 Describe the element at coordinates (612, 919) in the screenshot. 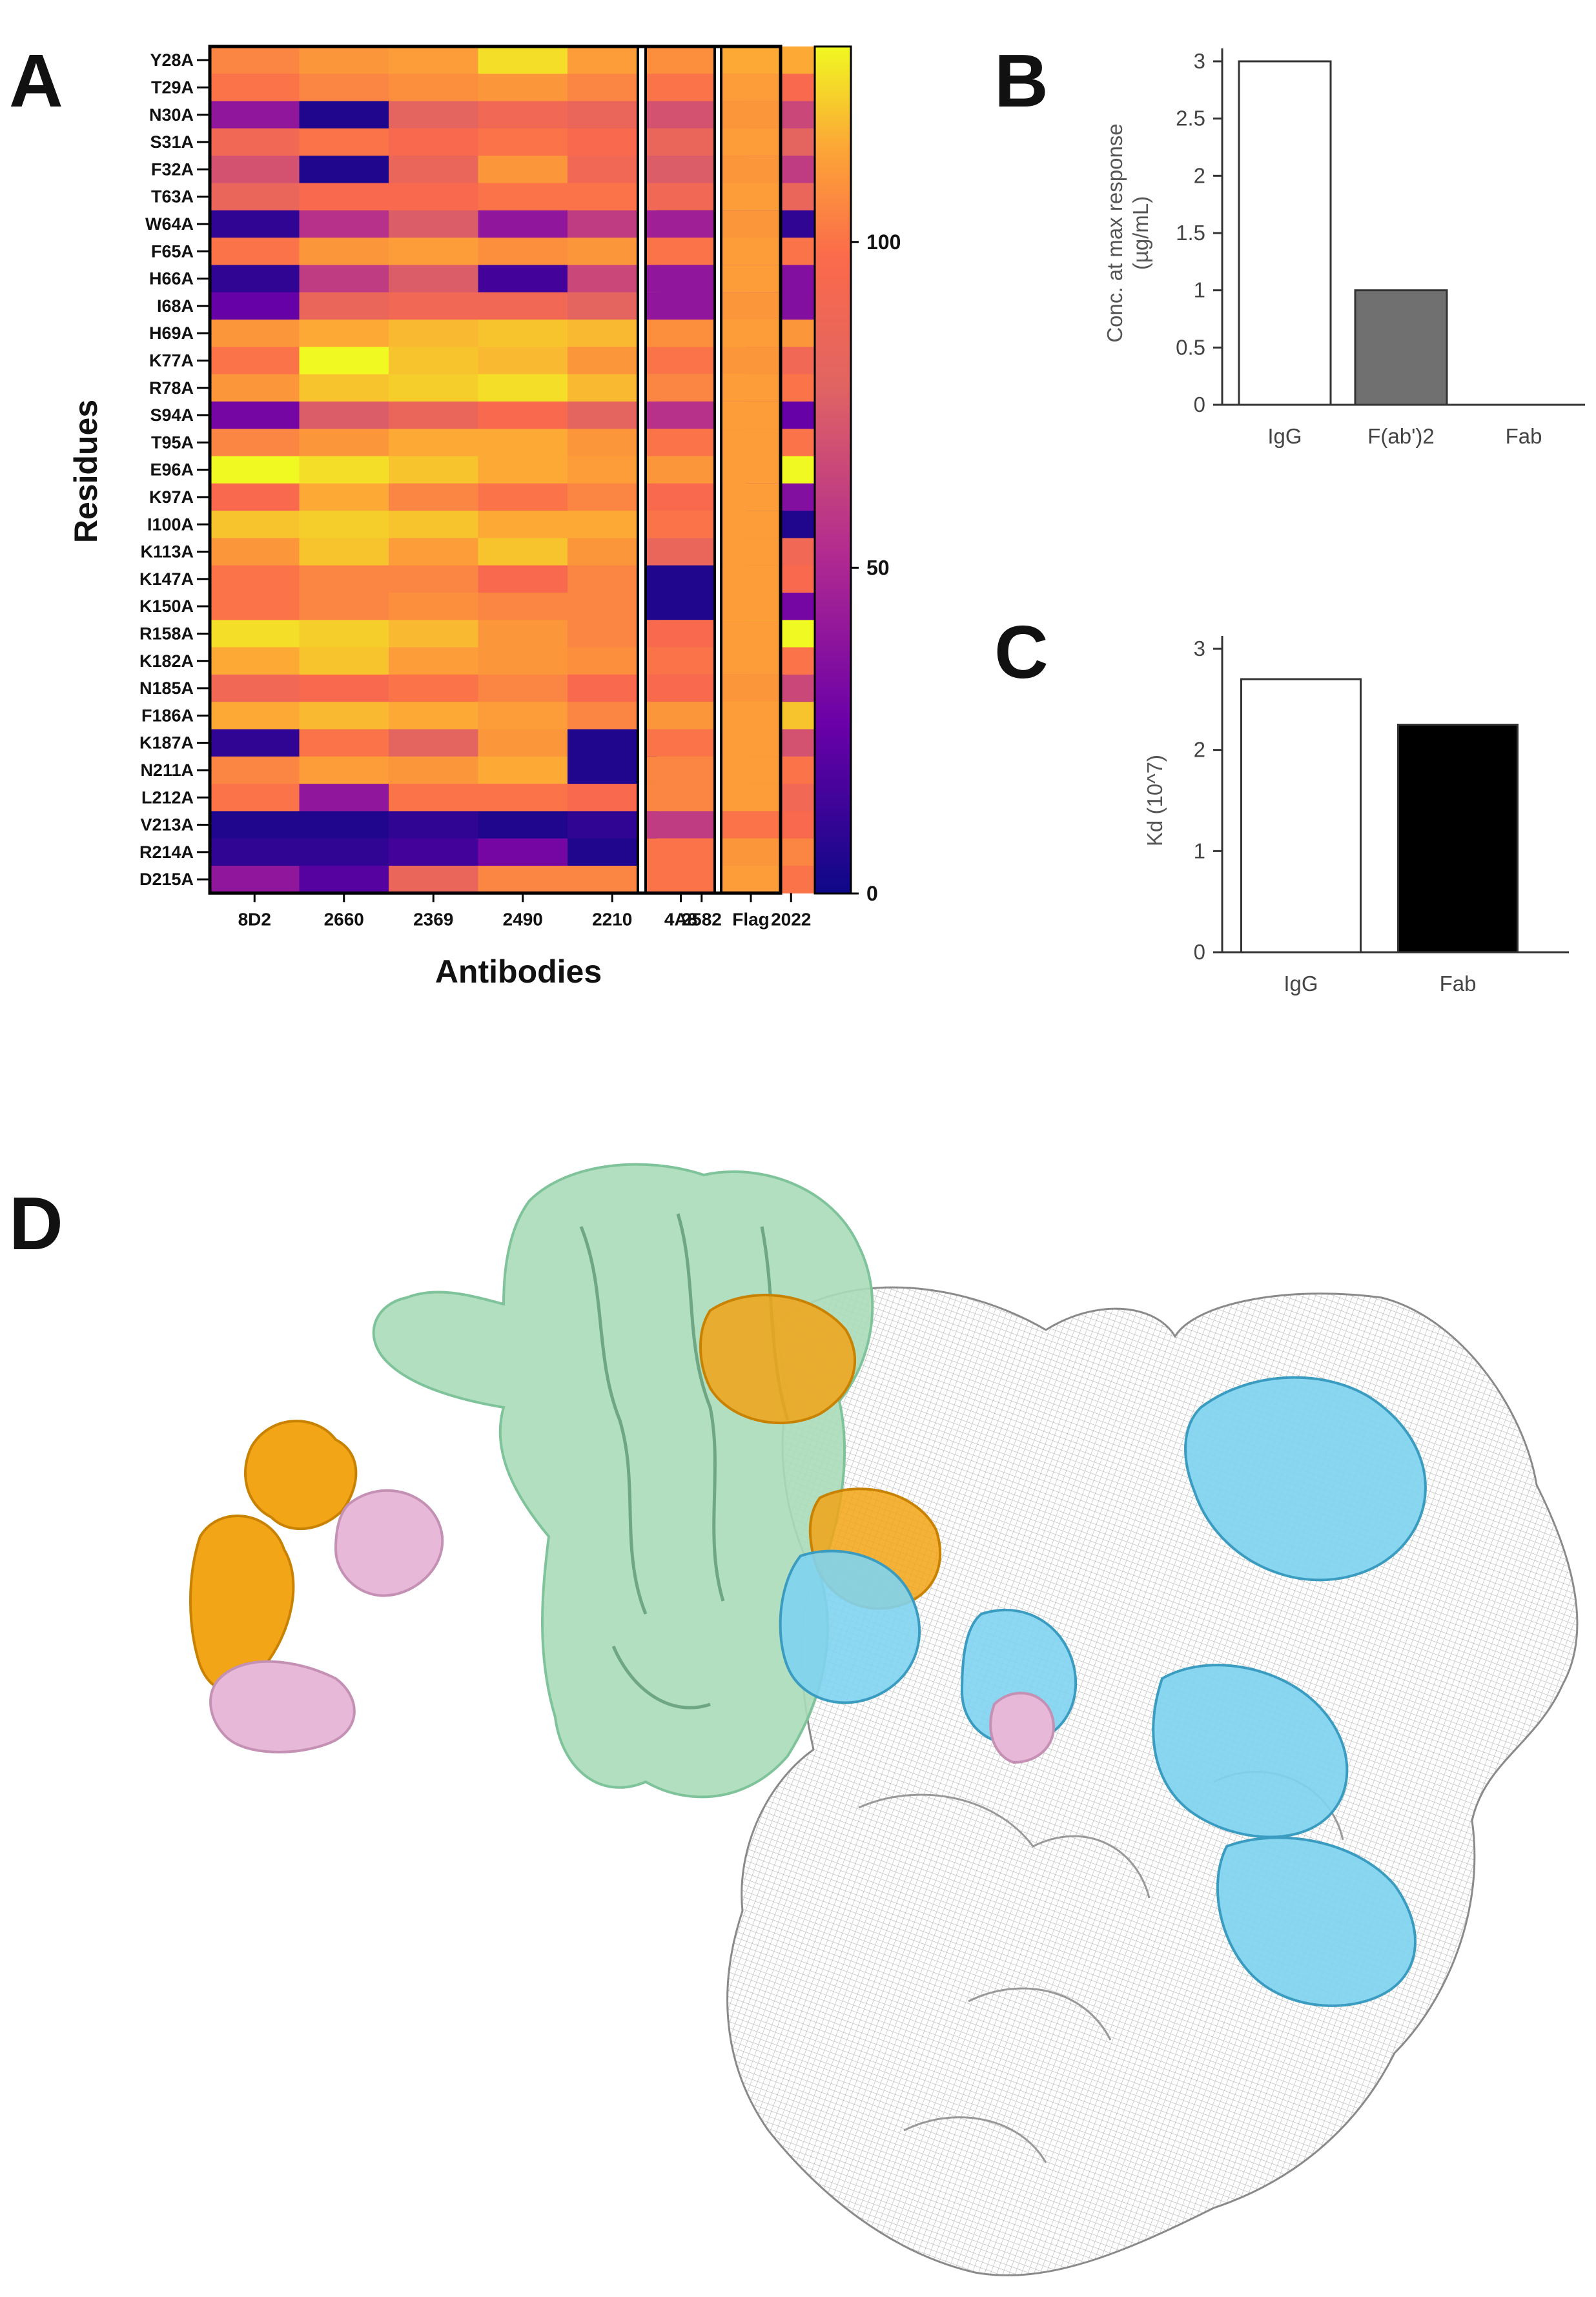

I see `antibody-label: 2210` at that location.